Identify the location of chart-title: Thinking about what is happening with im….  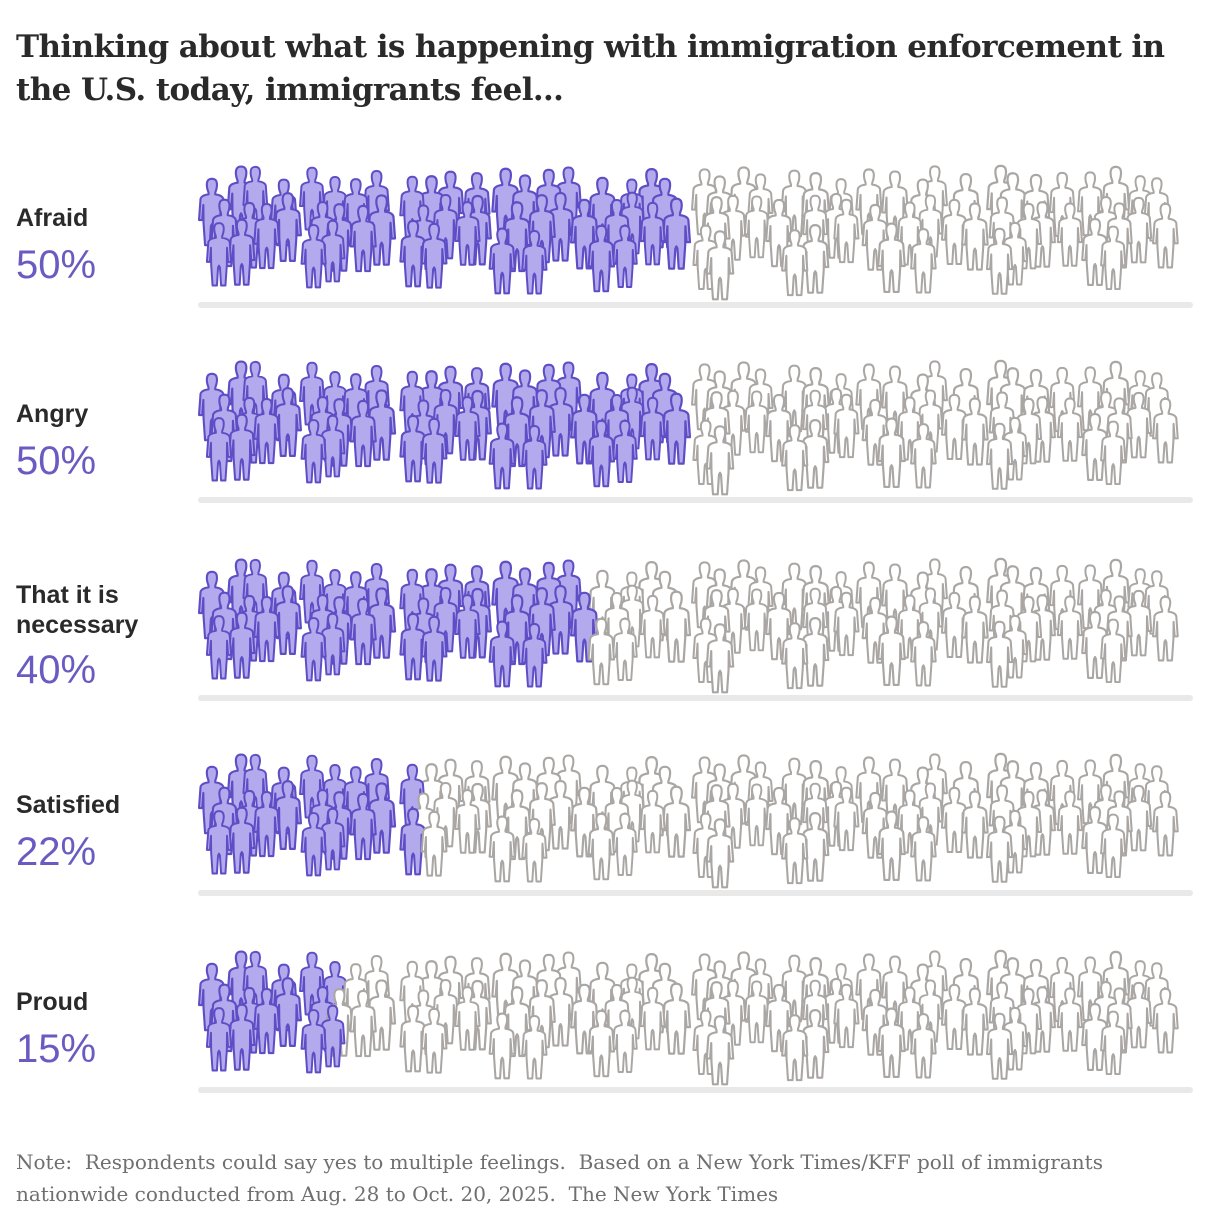
(590, 68).